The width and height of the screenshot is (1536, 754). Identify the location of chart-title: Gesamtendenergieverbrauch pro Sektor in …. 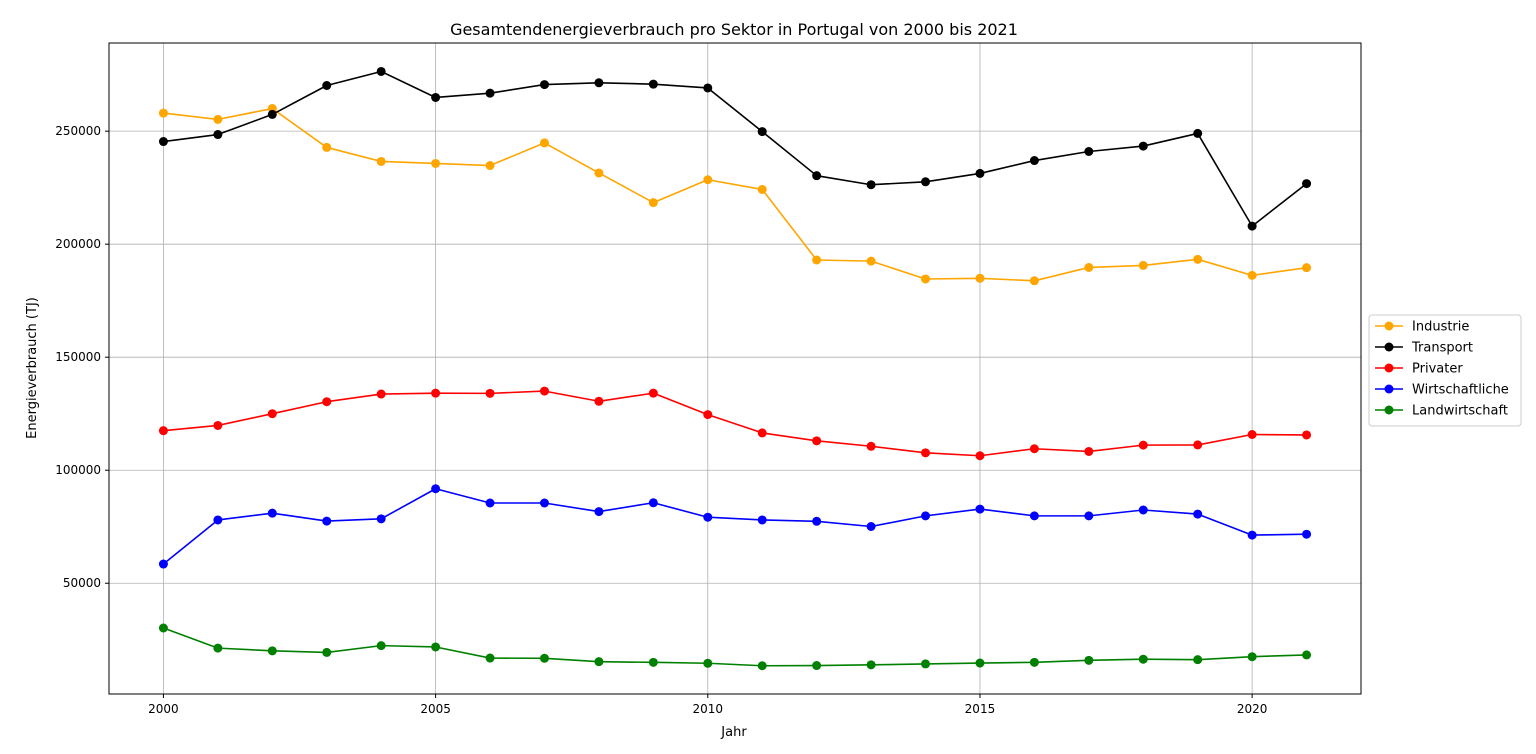
(734, 29).